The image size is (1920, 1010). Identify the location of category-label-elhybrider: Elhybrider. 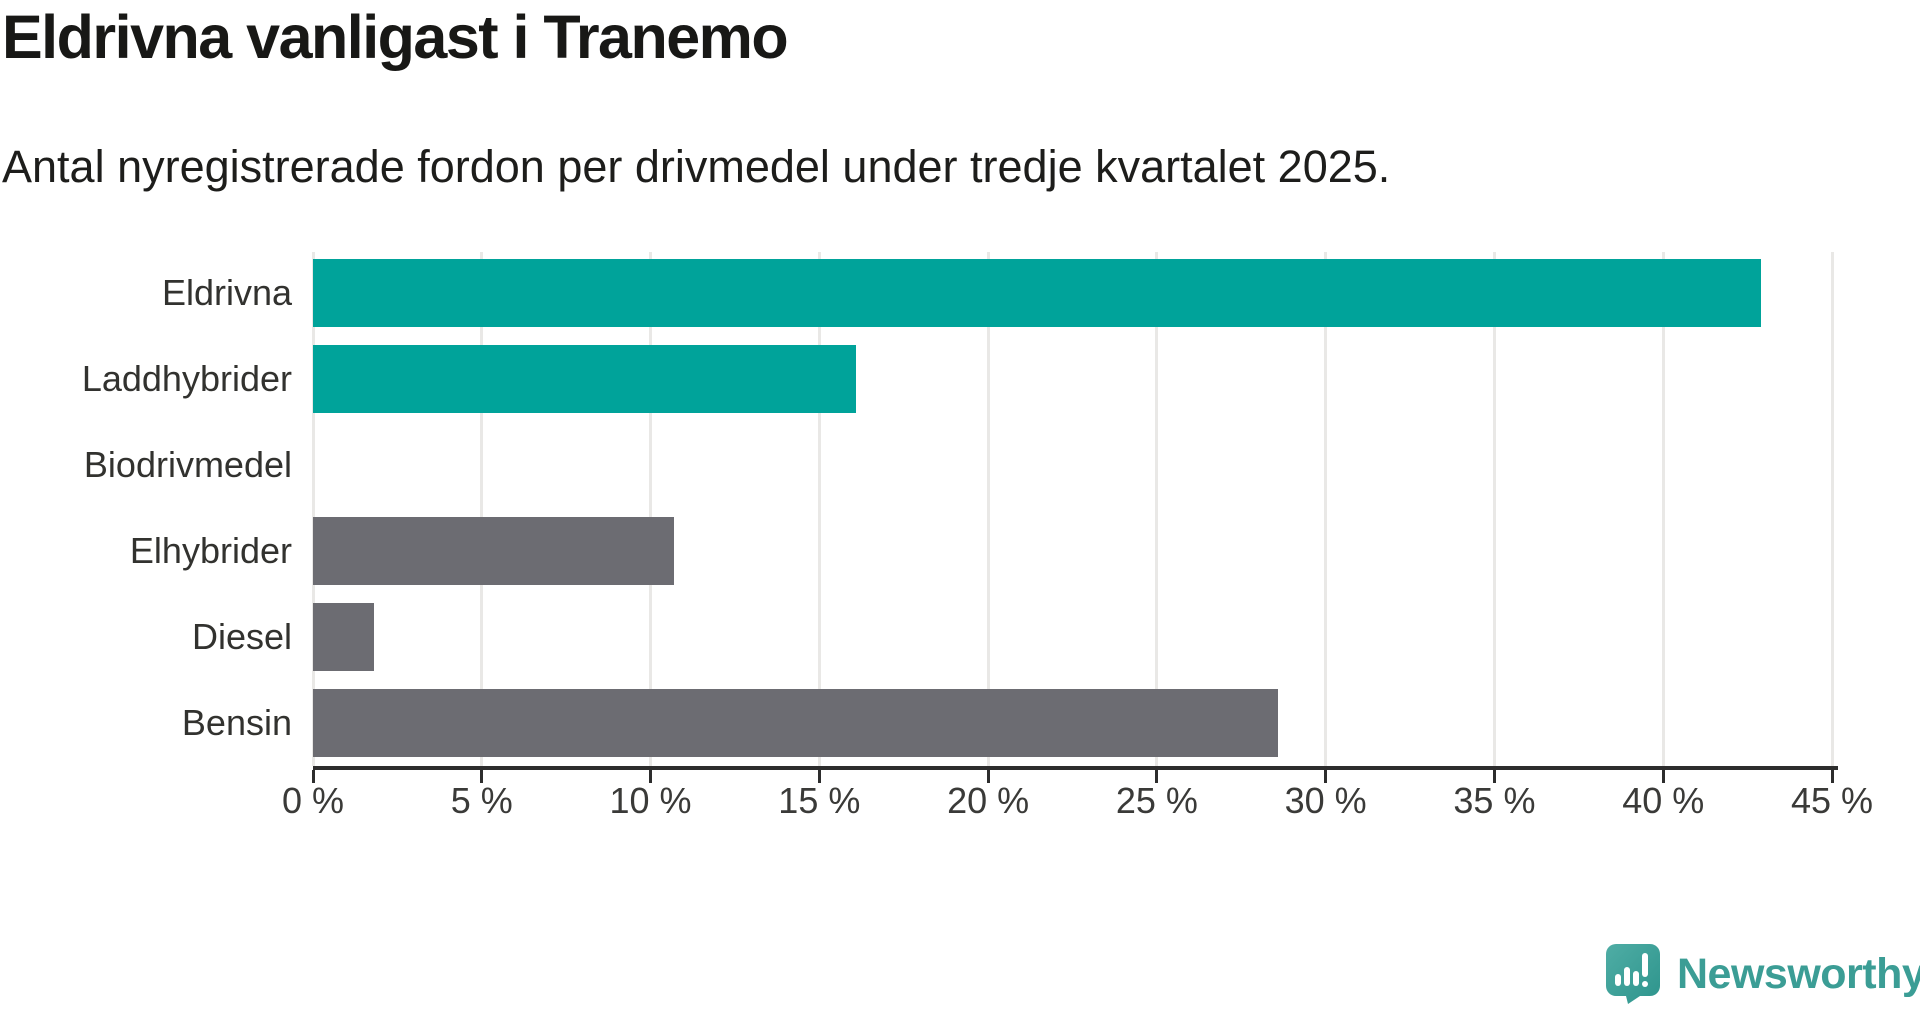
(210, 550).